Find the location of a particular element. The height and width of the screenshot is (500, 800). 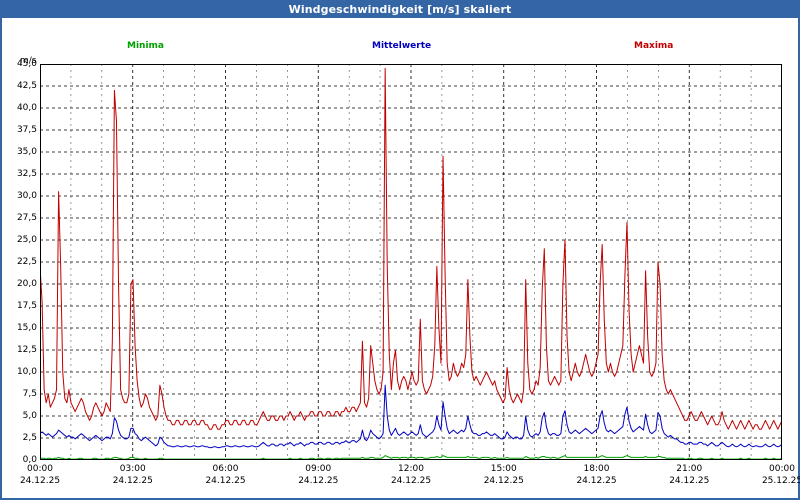

x-axis-tick: 00:00 24.12.25 is located at coordinates (40, 475).